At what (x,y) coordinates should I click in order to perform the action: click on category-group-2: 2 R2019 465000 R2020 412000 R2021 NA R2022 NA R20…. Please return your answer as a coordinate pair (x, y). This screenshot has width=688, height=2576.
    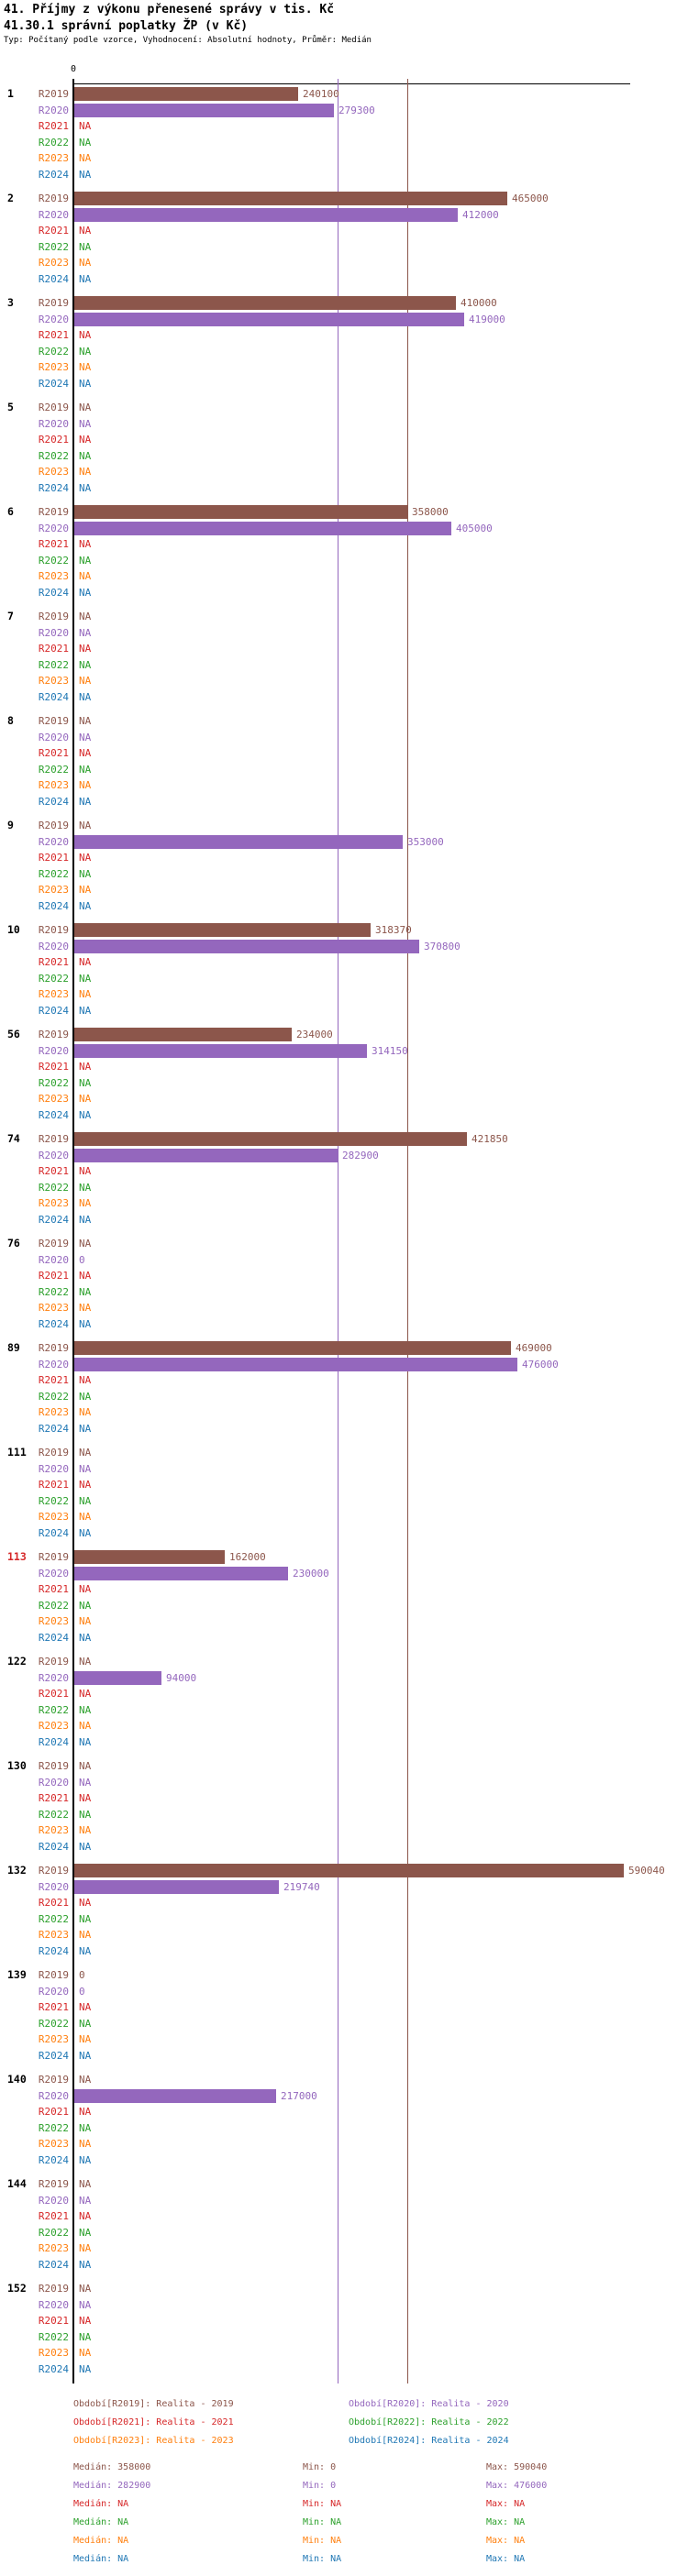
    Looking at the image, I should click on (344, 239).